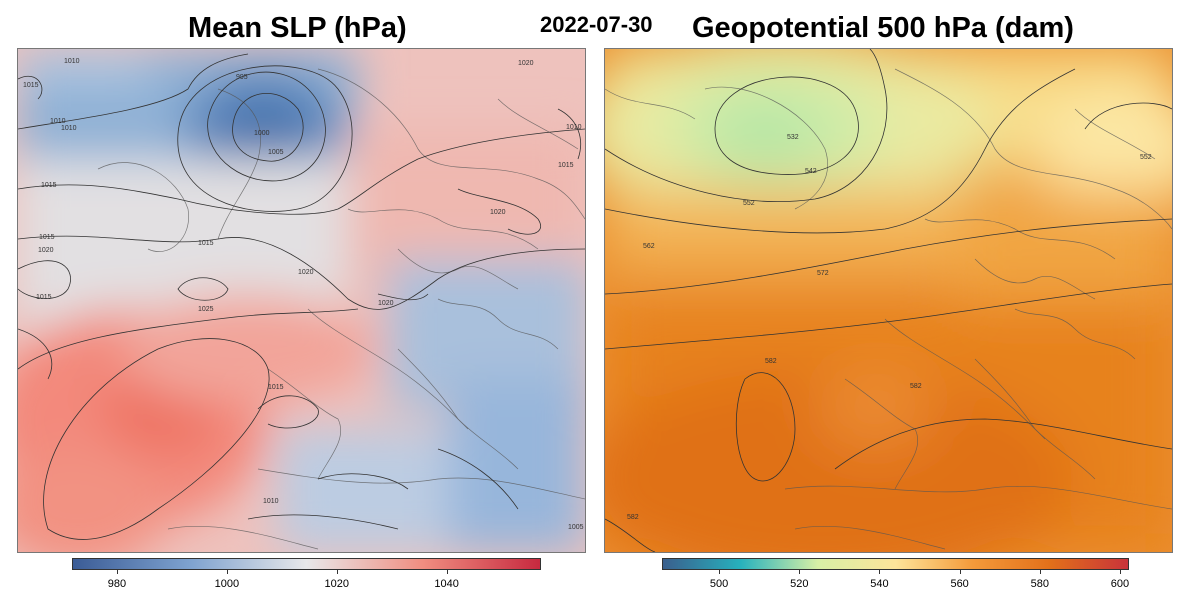  What do you see at coordinates (793, 137) in the screenshot?
I see `svg-text: 532` at bounding box center [793, 137].